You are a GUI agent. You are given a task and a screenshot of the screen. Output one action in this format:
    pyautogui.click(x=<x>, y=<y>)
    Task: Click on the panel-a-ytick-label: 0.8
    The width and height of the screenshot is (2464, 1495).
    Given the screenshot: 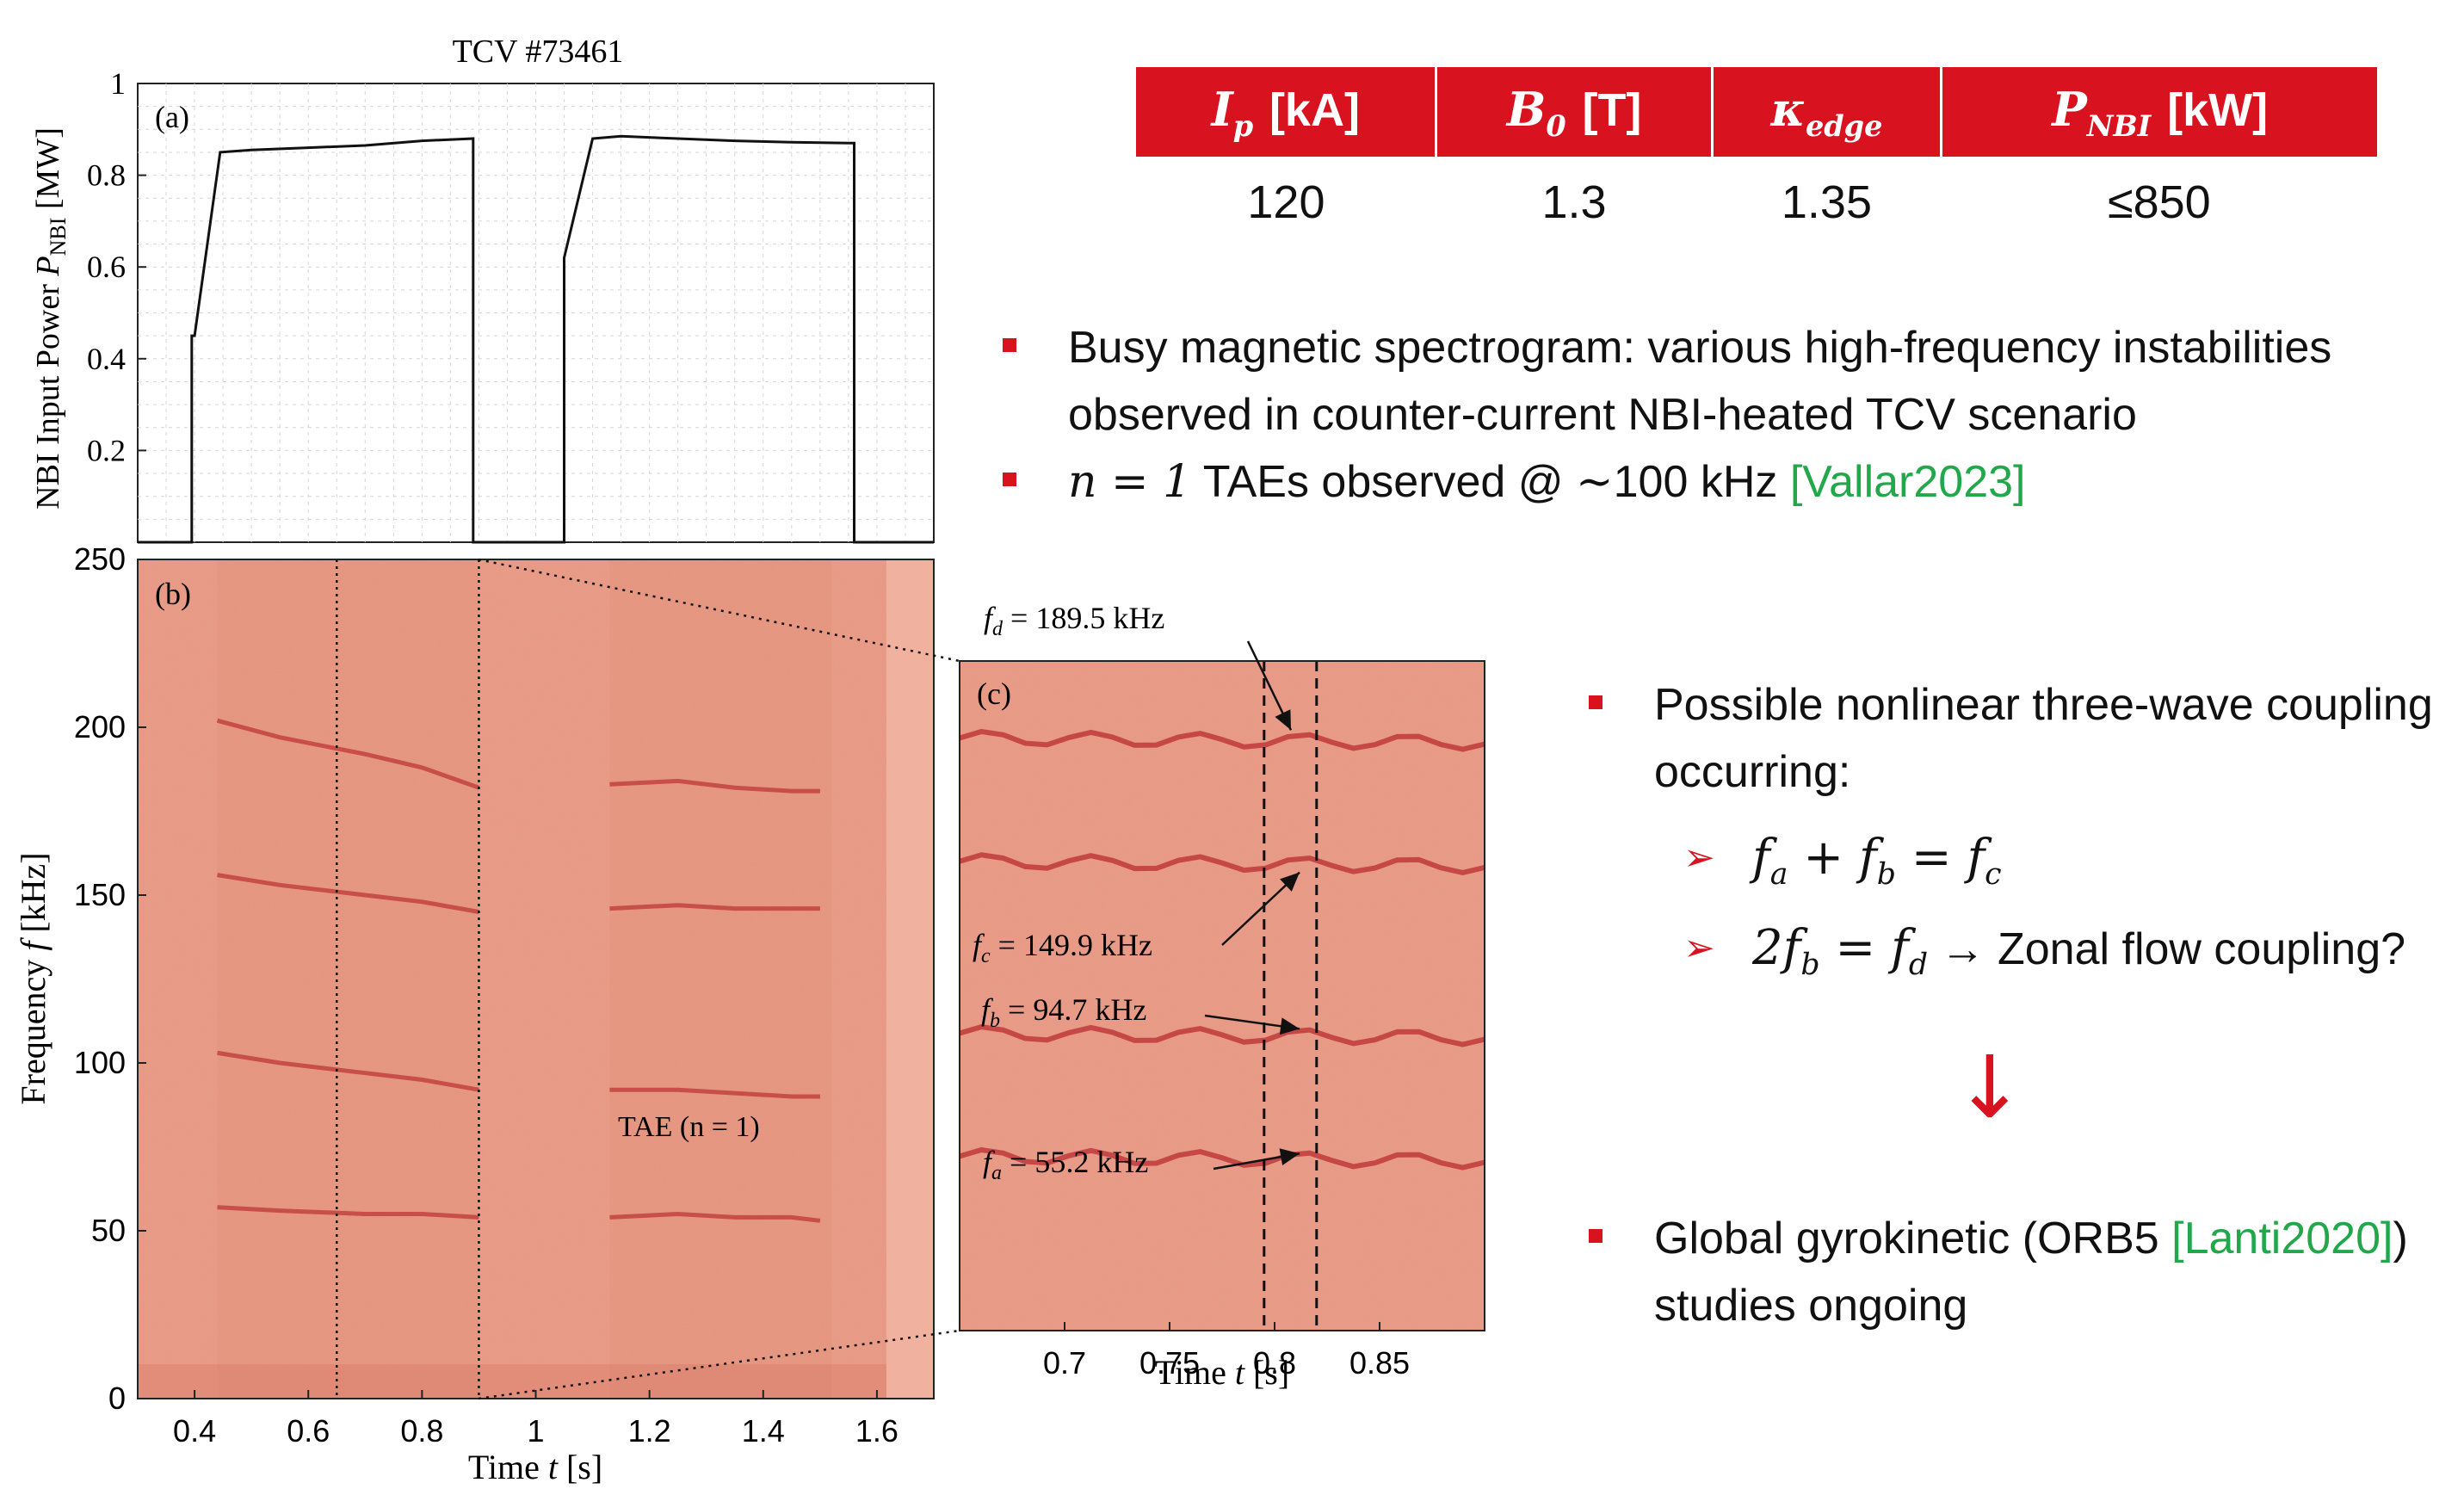 What is the action you would take?
    pyautogui.click(x=106, y=175)
    